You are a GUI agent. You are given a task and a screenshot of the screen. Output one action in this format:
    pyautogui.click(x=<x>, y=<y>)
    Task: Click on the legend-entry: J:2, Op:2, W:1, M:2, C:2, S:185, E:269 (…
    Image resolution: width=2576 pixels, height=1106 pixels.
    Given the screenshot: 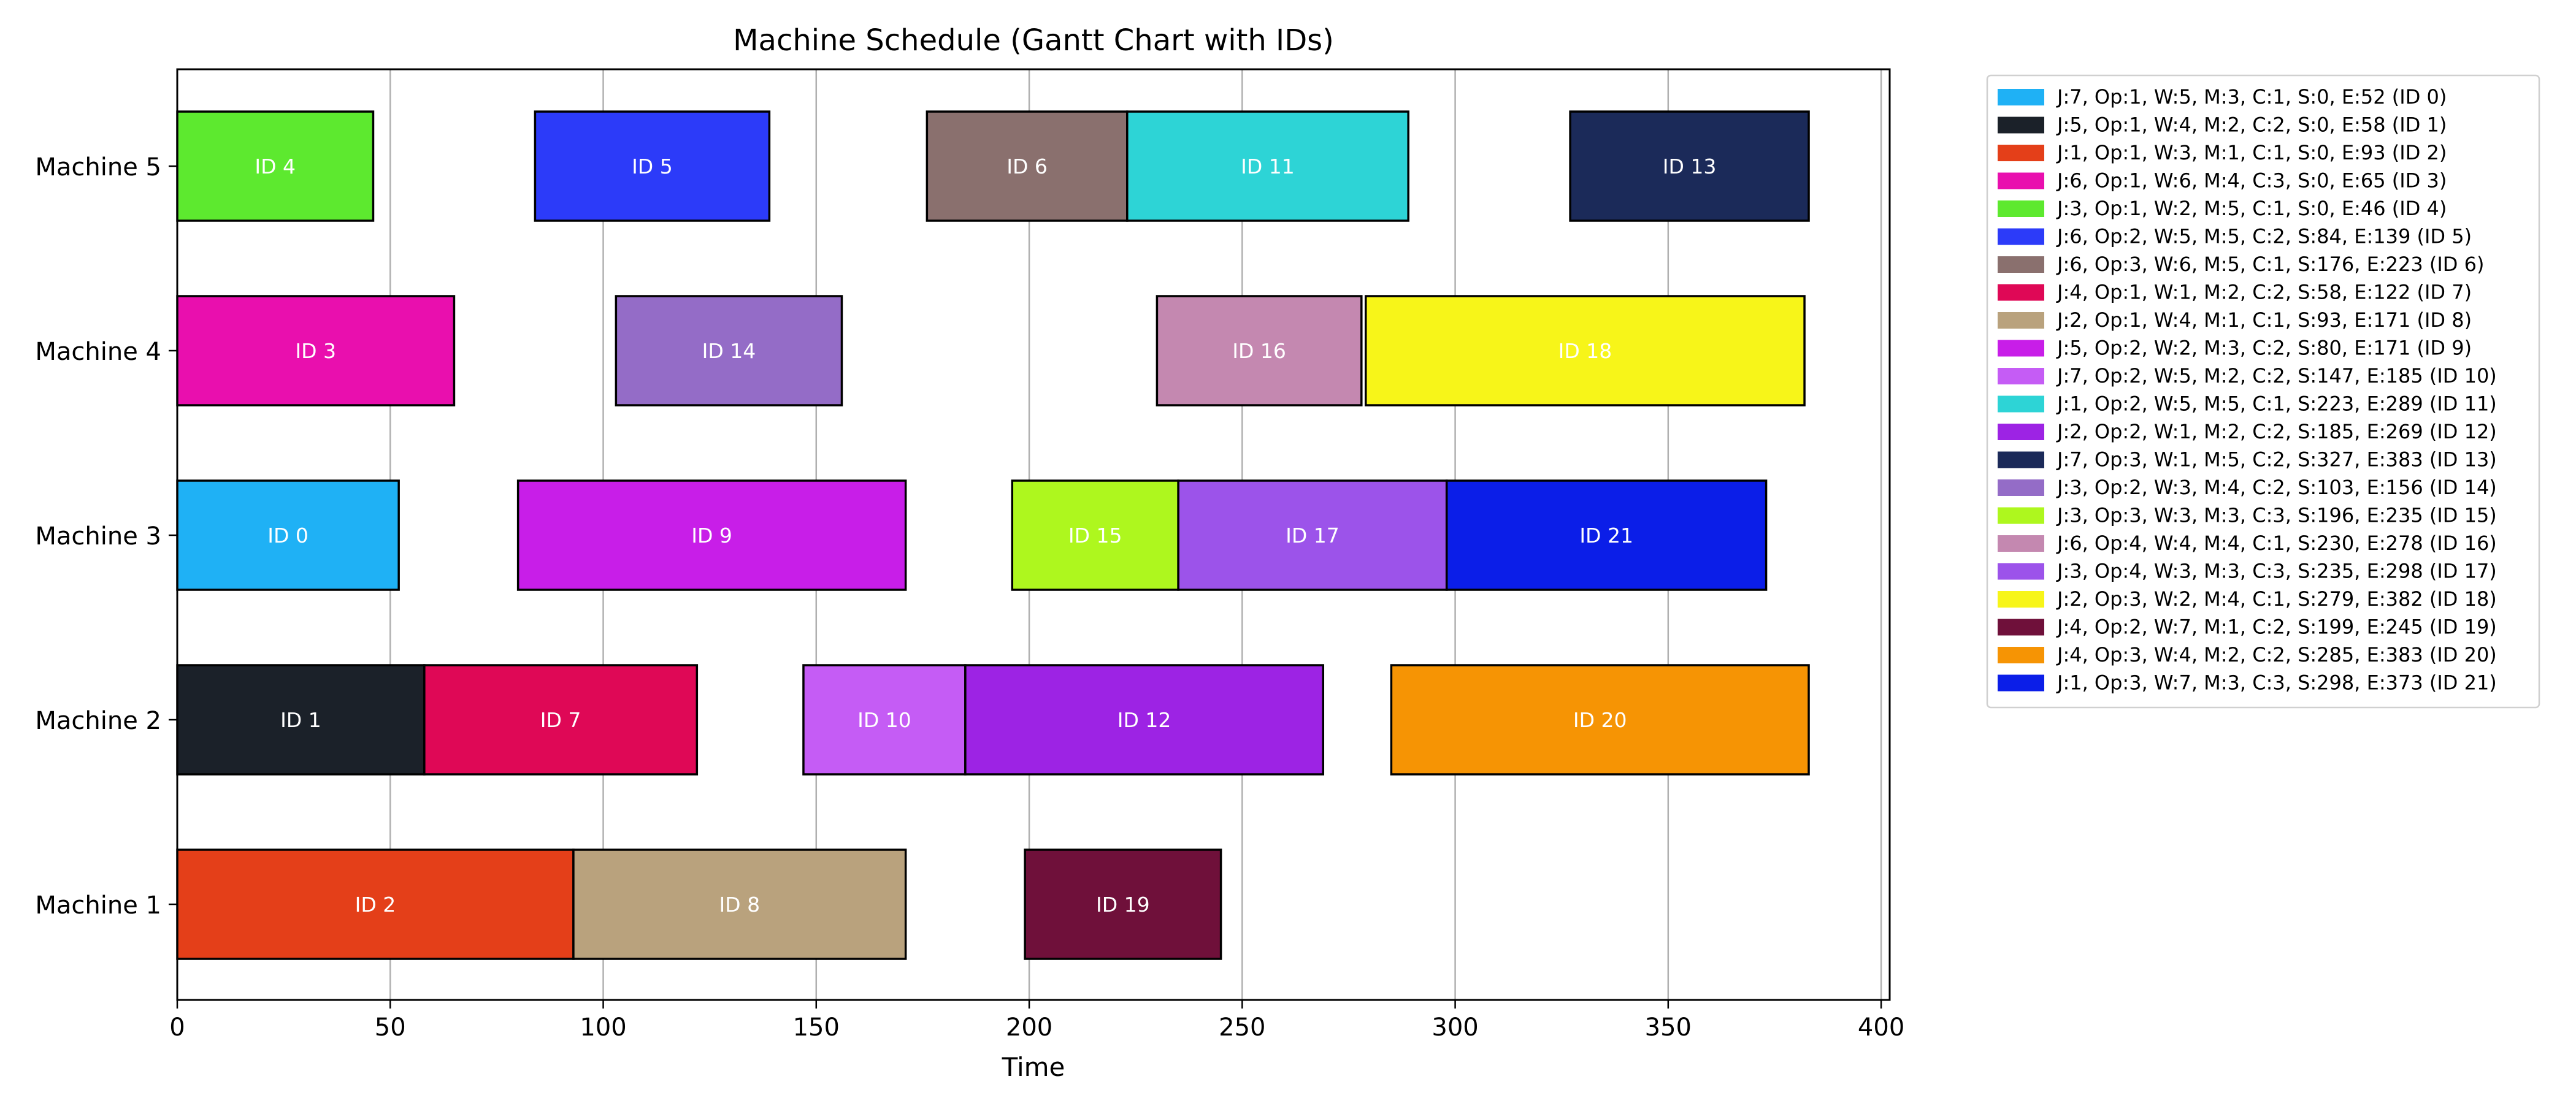 What is the action you would take?
    pyautogui.click(x=2276, y=431)
    